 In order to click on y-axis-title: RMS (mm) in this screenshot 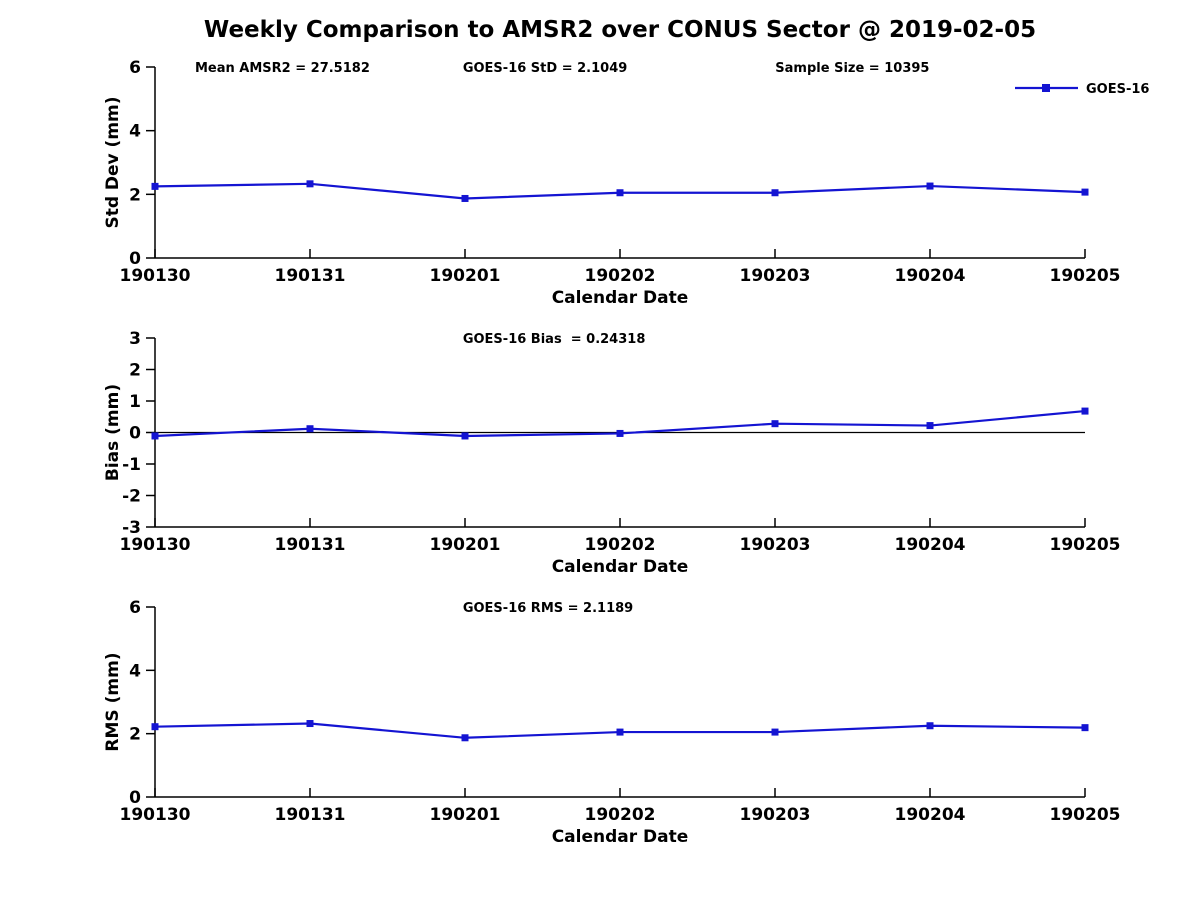, I will do `click(113, 701)`.